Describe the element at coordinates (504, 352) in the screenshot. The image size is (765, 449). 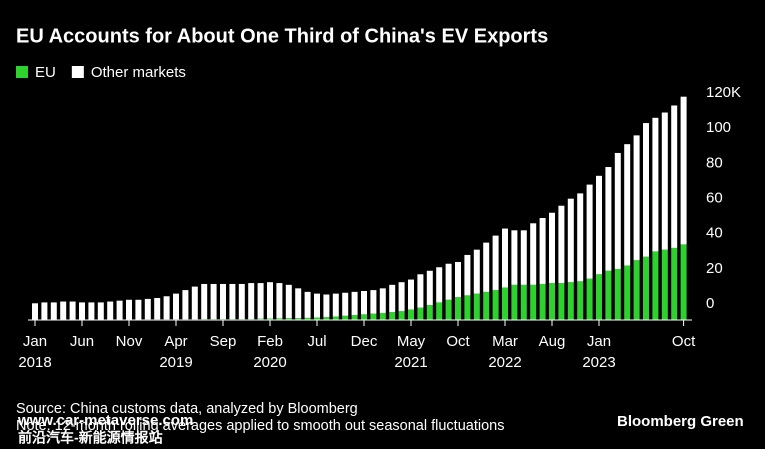
I see `x-tick-label: Mar 2022` at that location.